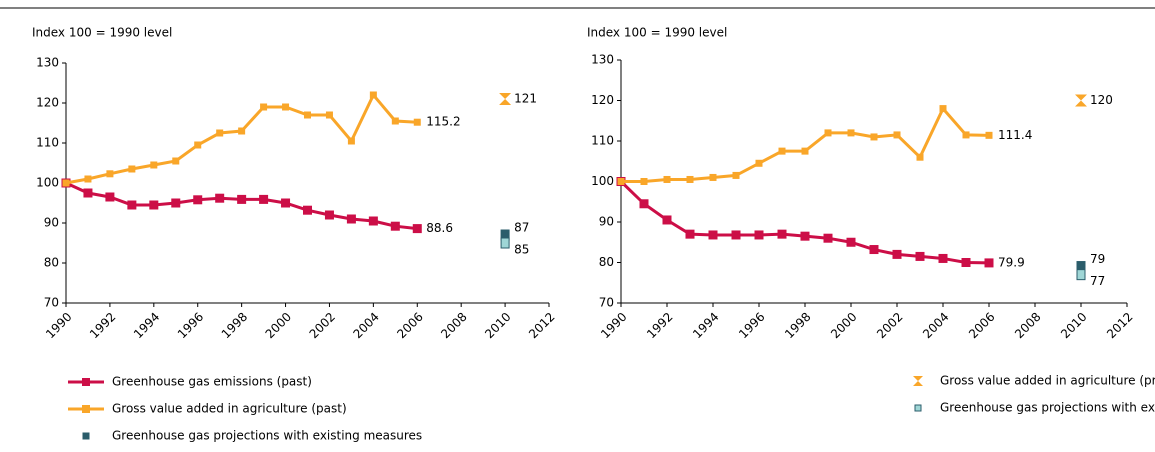 The image size is (1155, 452). Describe the element at coordinates (525, 99) in the screenshot. I see `data-label: 121` at that location.